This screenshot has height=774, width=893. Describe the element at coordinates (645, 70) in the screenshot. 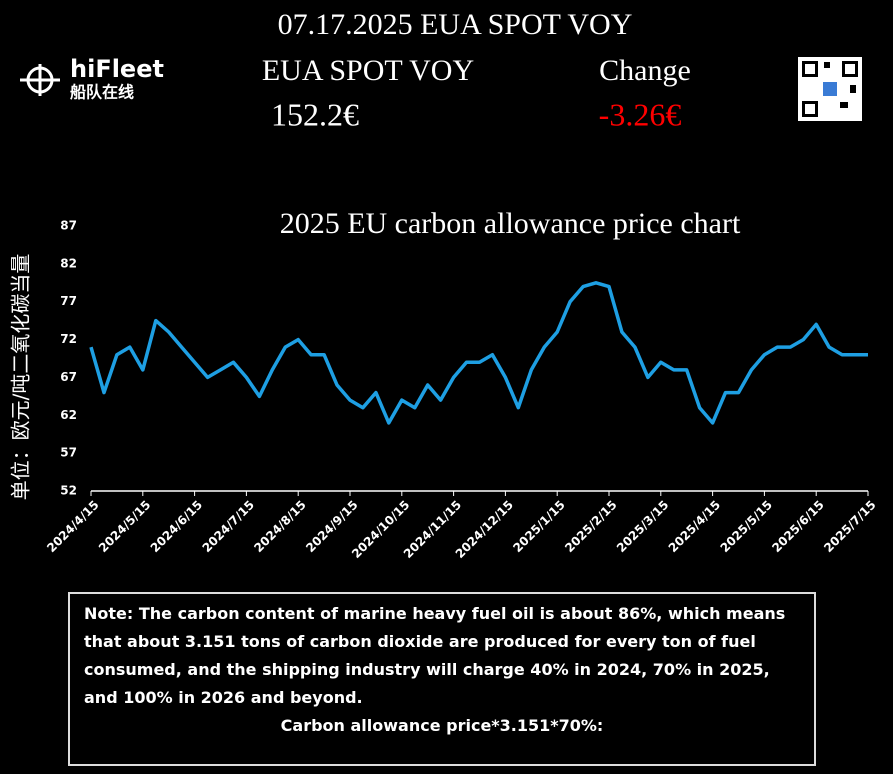

I see `change-label: Change` at that location.